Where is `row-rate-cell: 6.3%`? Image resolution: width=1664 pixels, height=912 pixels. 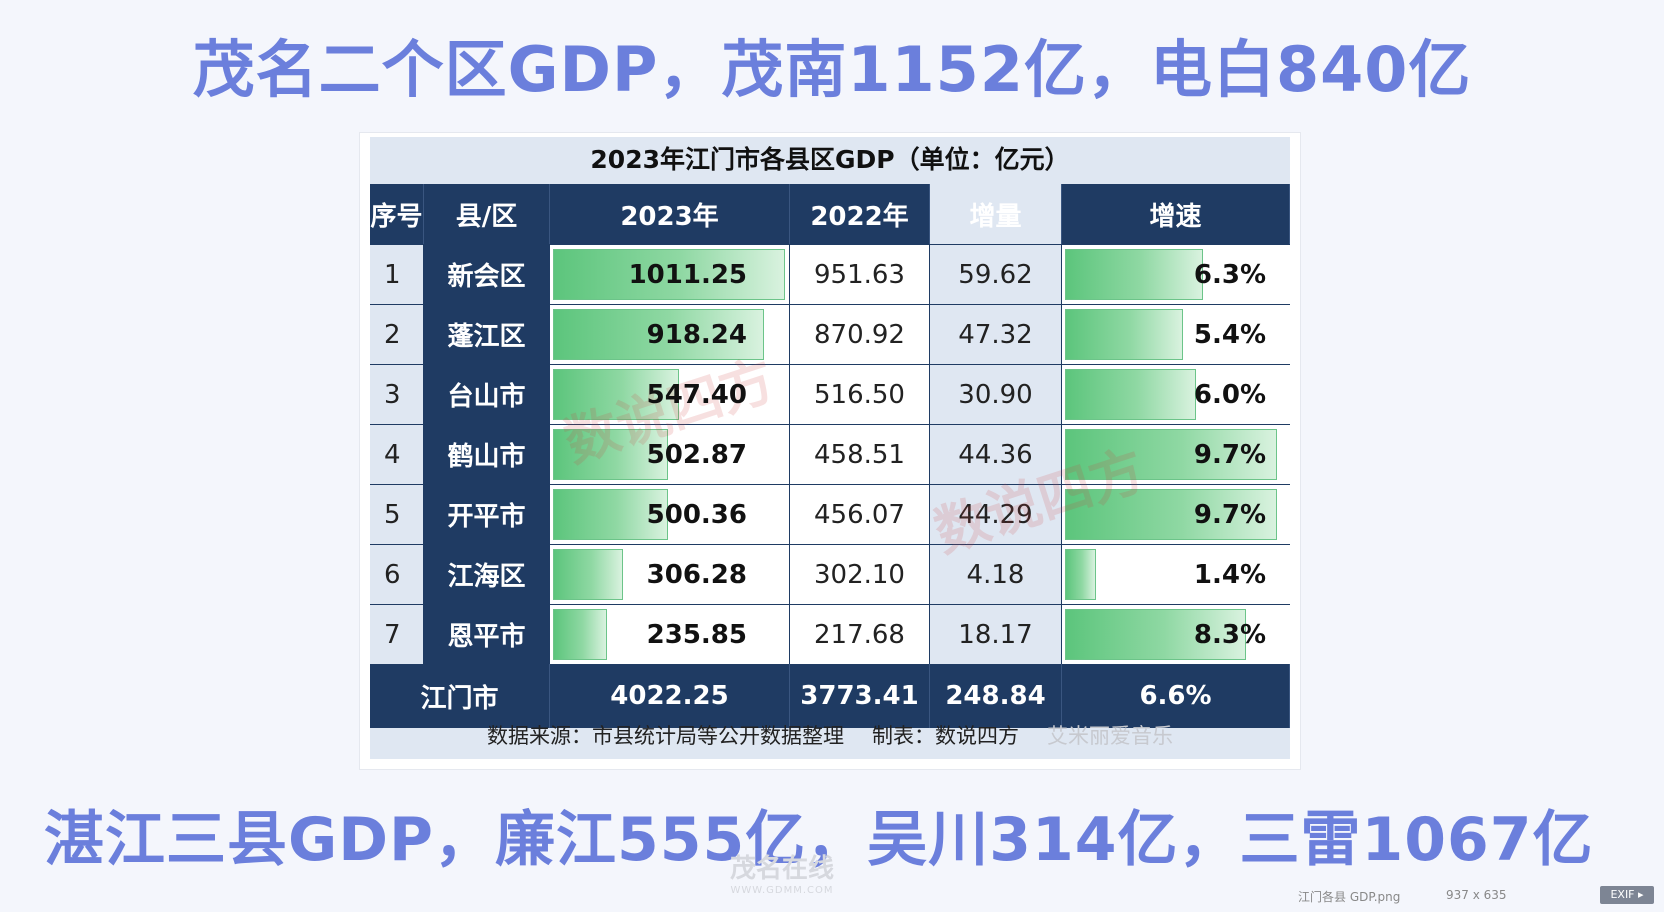
row-rate-cell: 6.3% is located at coordinates (1176, 274).